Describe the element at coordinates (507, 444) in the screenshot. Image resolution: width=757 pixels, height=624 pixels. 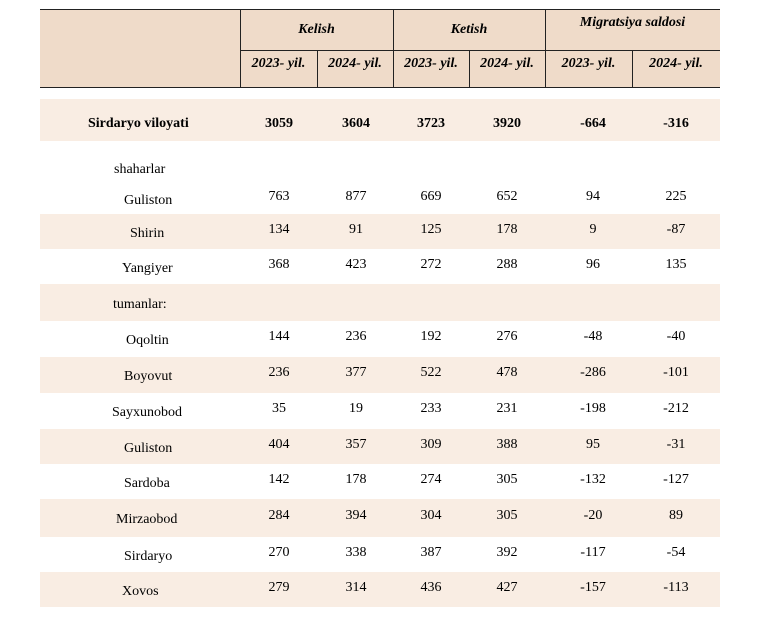
I see `row-value: 388` at that location.